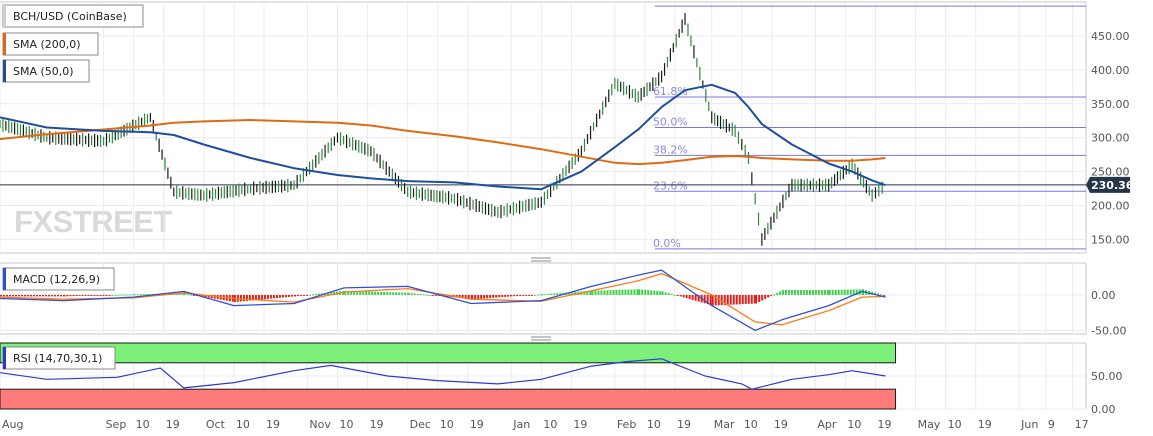  What do you see at coordinates (724, 424) in the screenshot?
I see `x-tick-label: Mar` at bounding box center [724, 424].